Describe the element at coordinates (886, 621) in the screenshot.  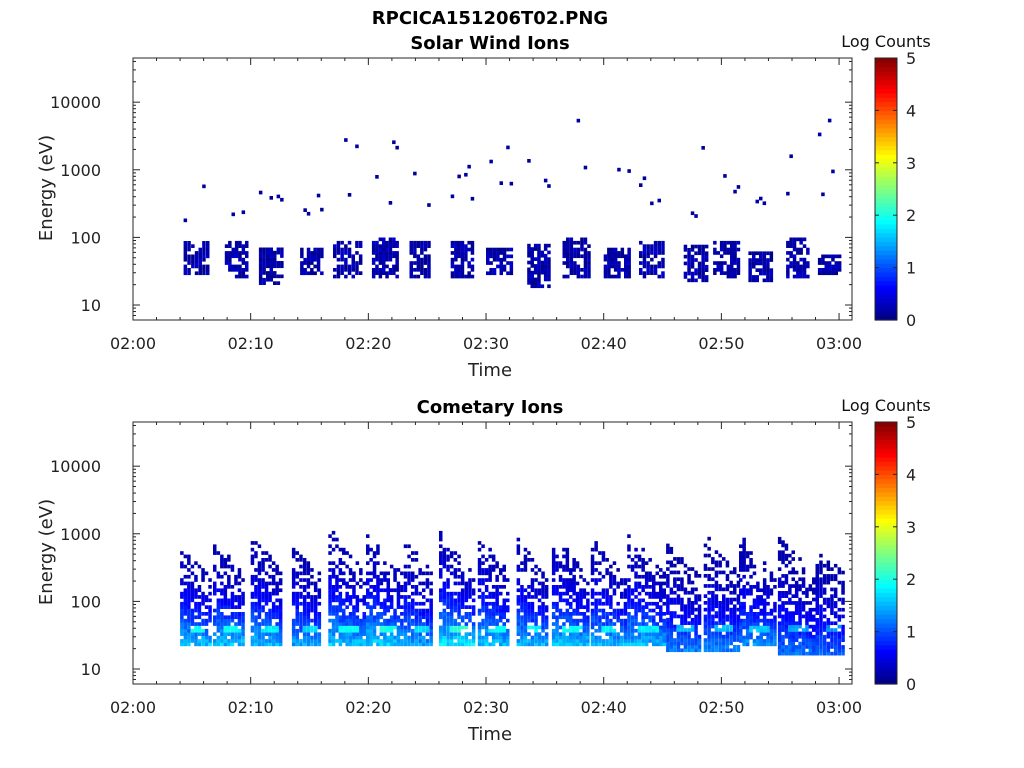
I see `colorbar-segment` at that location.